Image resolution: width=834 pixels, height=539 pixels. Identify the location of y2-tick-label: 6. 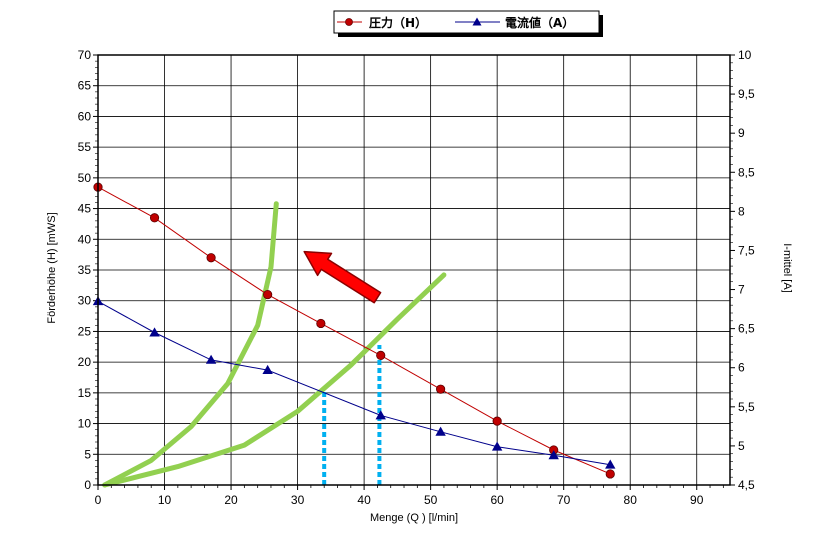
(741, 368).